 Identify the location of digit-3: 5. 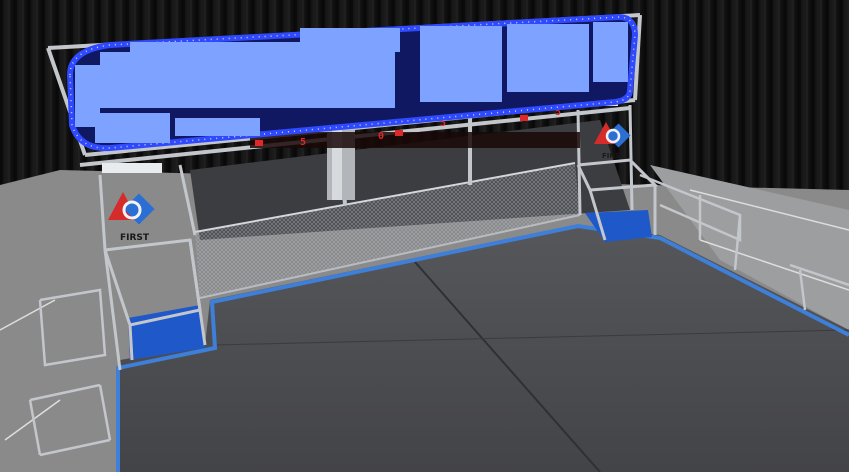
(443, 123).